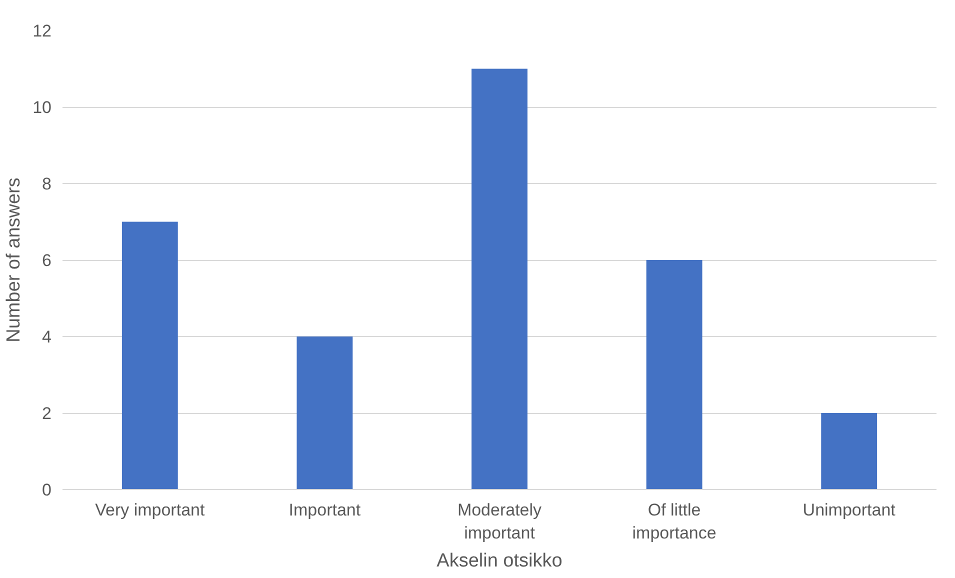  What do you see at coordinates (42, 107) in the screenshot?
I see `y-tick-label: 10` at bounding box center [42, 107].